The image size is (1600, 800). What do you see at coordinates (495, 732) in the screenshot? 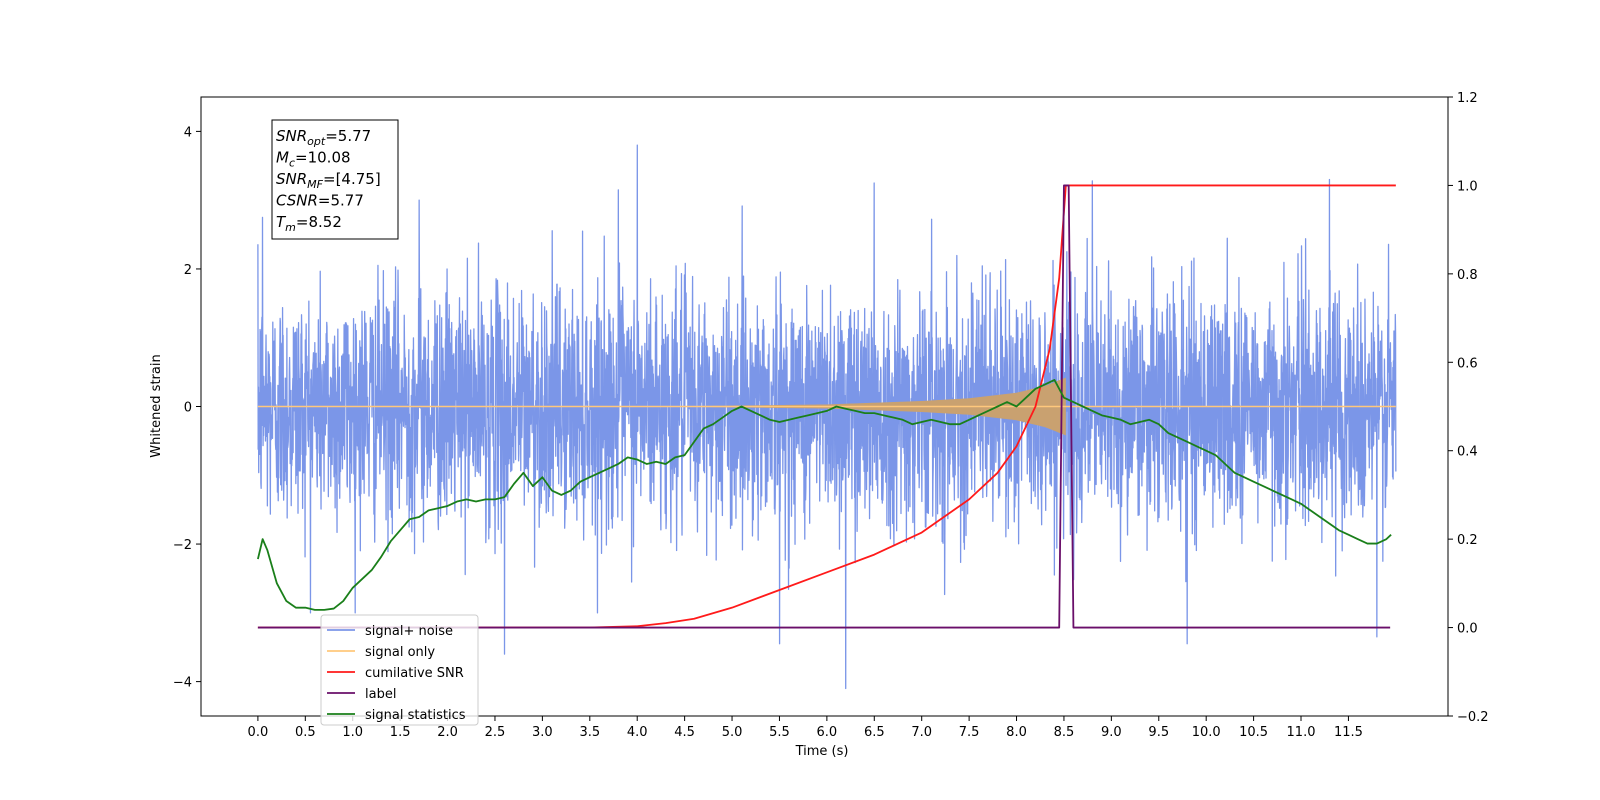
I see `x-tick-label: 2.5` at bounding box center [495, 732].